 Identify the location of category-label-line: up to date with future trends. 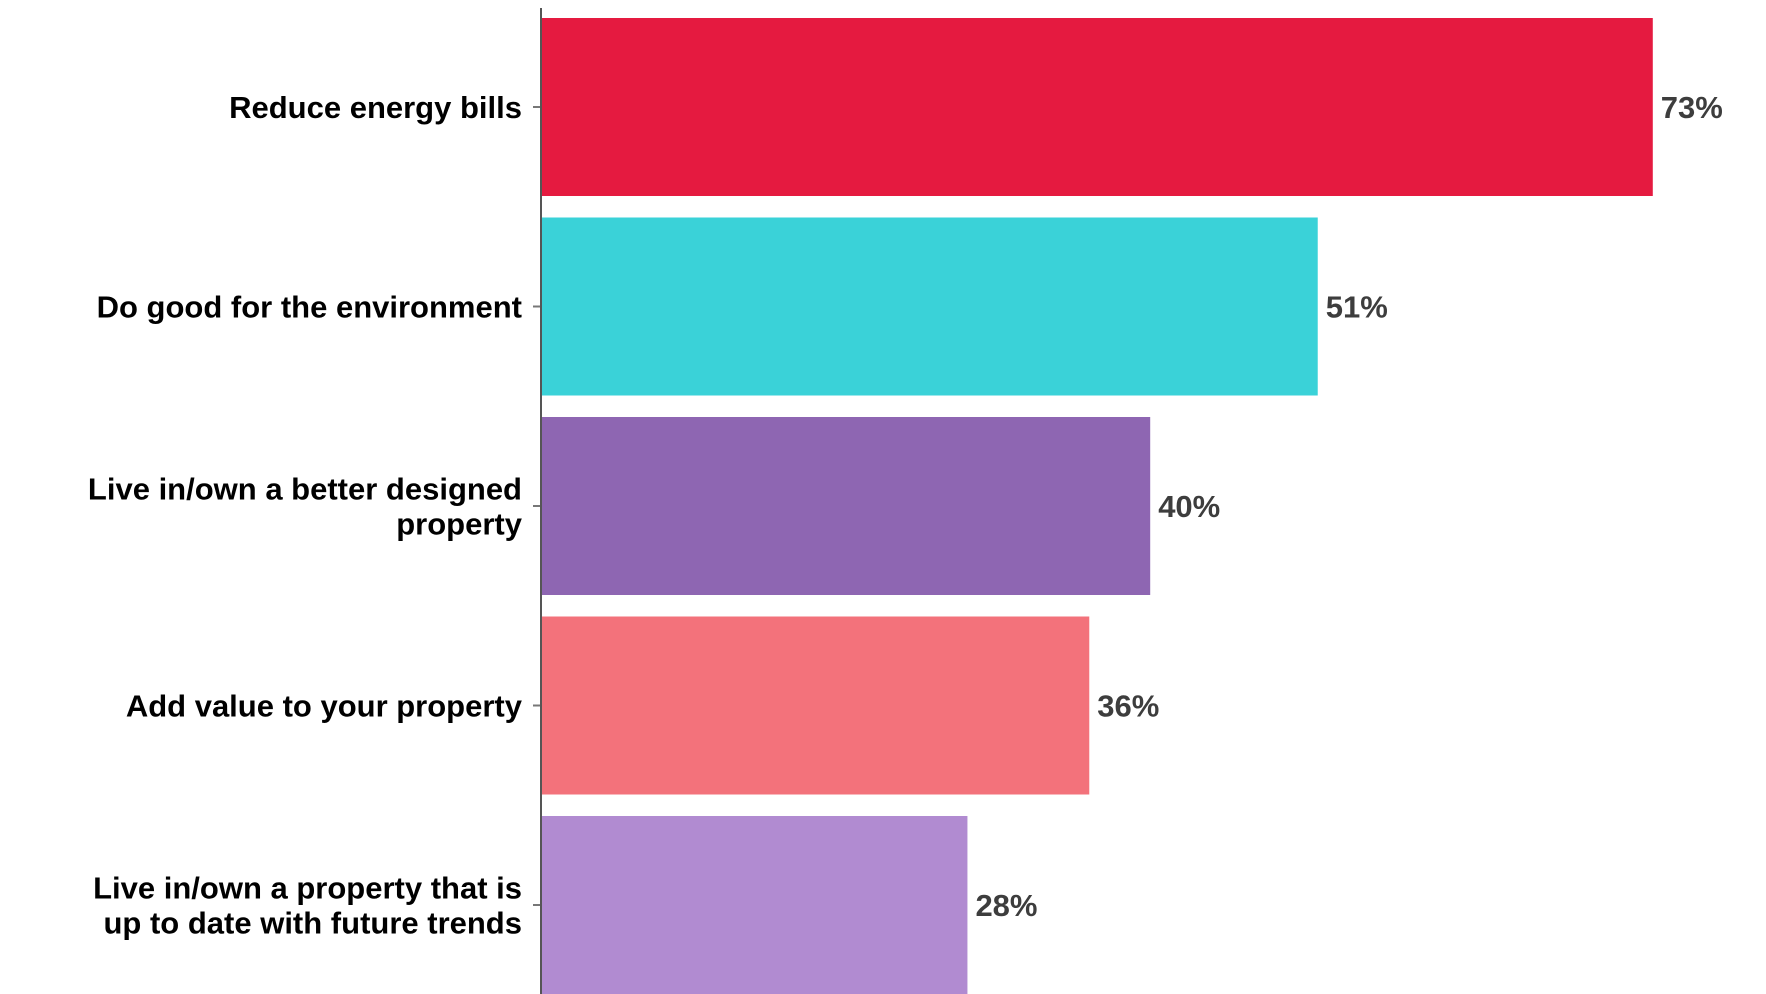
(313, 923).